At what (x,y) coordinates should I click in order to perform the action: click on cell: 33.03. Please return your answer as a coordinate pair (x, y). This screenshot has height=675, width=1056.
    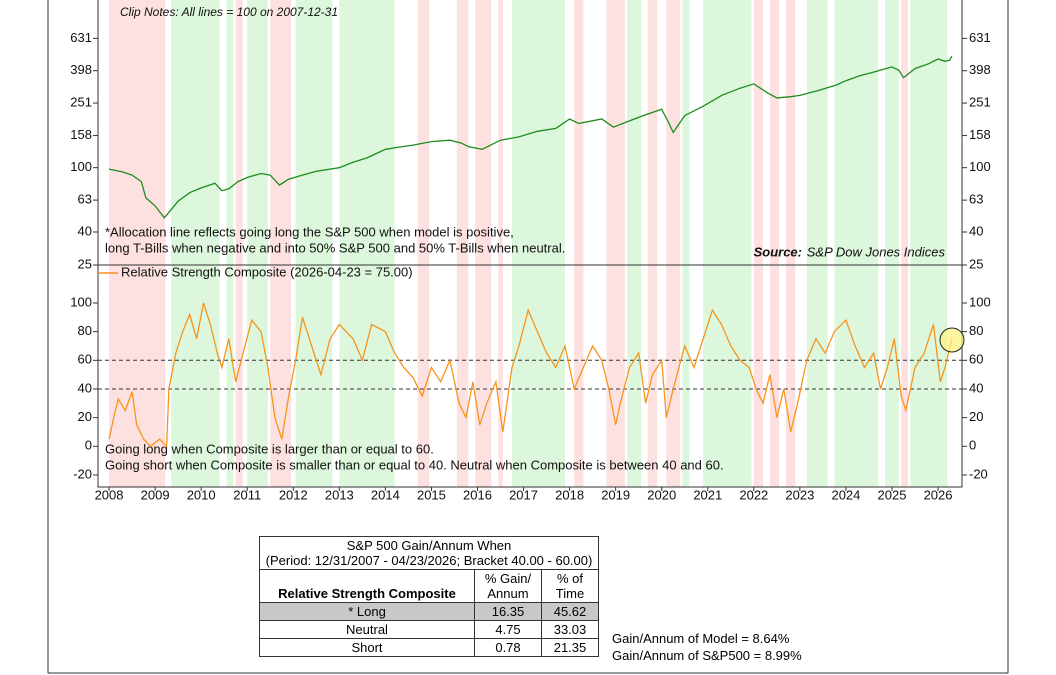
    Looking at the image, I should click on (570, 629).